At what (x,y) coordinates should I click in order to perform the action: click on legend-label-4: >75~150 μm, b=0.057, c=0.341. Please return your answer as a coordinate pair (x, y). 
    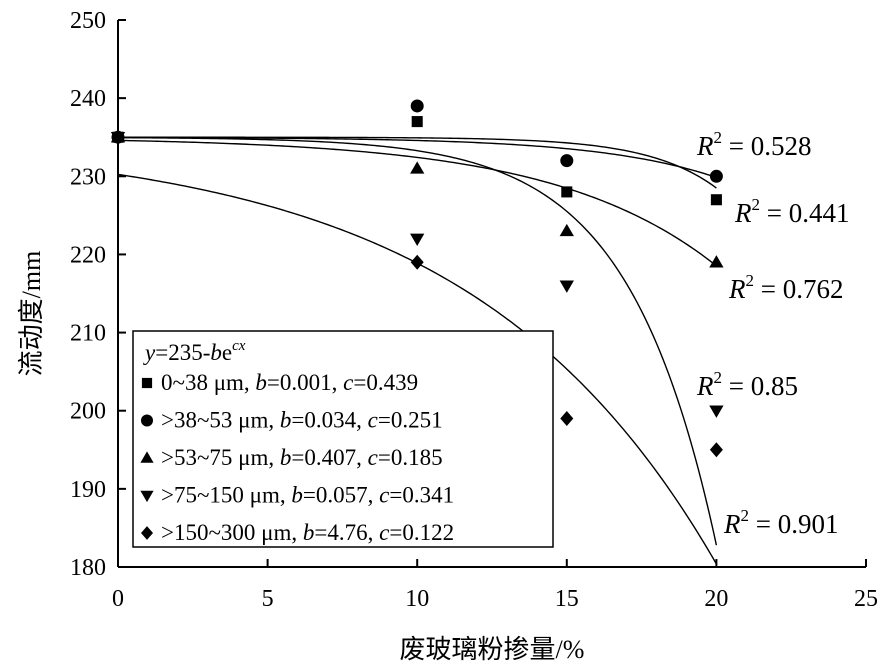
    Looking at the image, I should click on (307, 495).